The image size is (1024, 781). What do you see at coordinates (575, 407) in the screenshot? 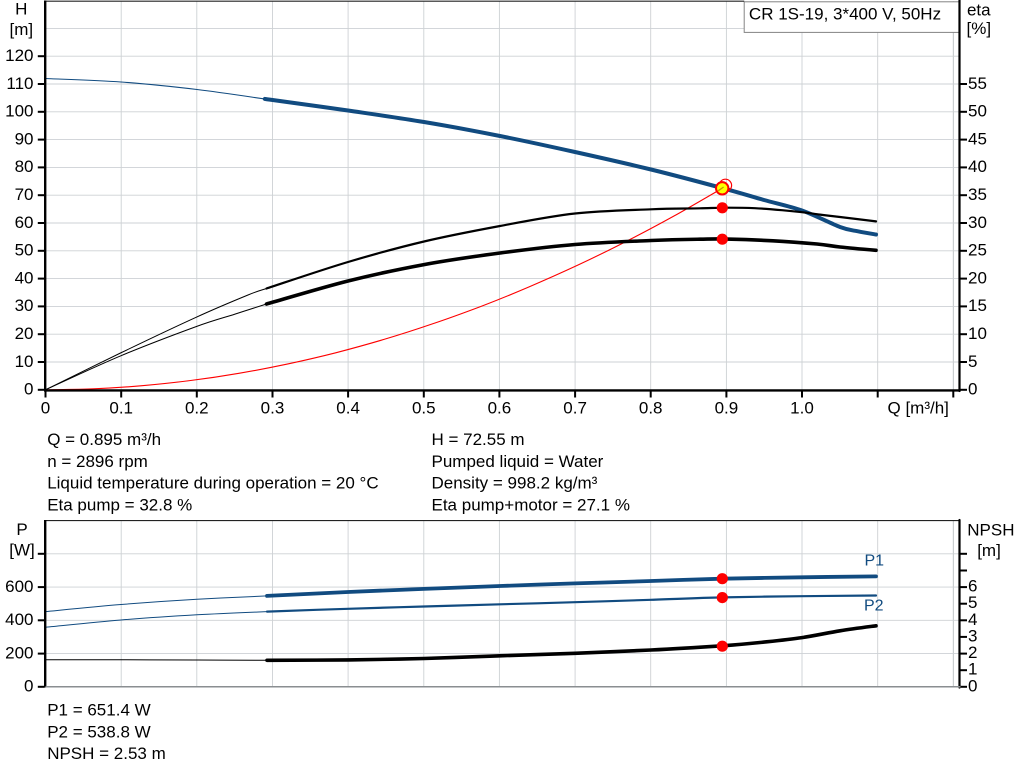
I see `svg-text: 0.7` at bounding box center [575, 407].